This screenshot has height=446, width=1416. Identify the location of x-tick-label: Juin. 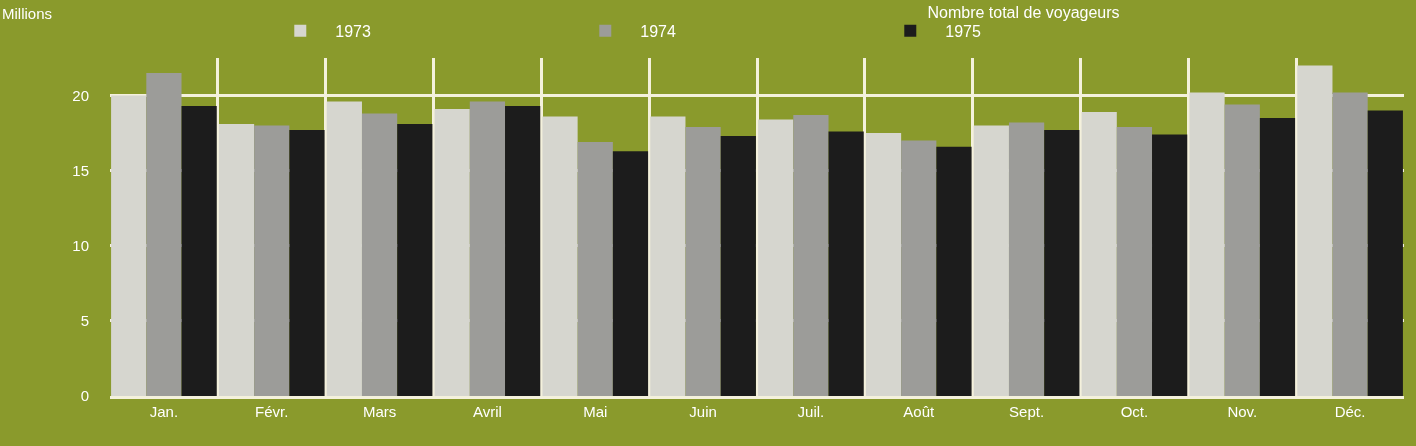
(703, 411).